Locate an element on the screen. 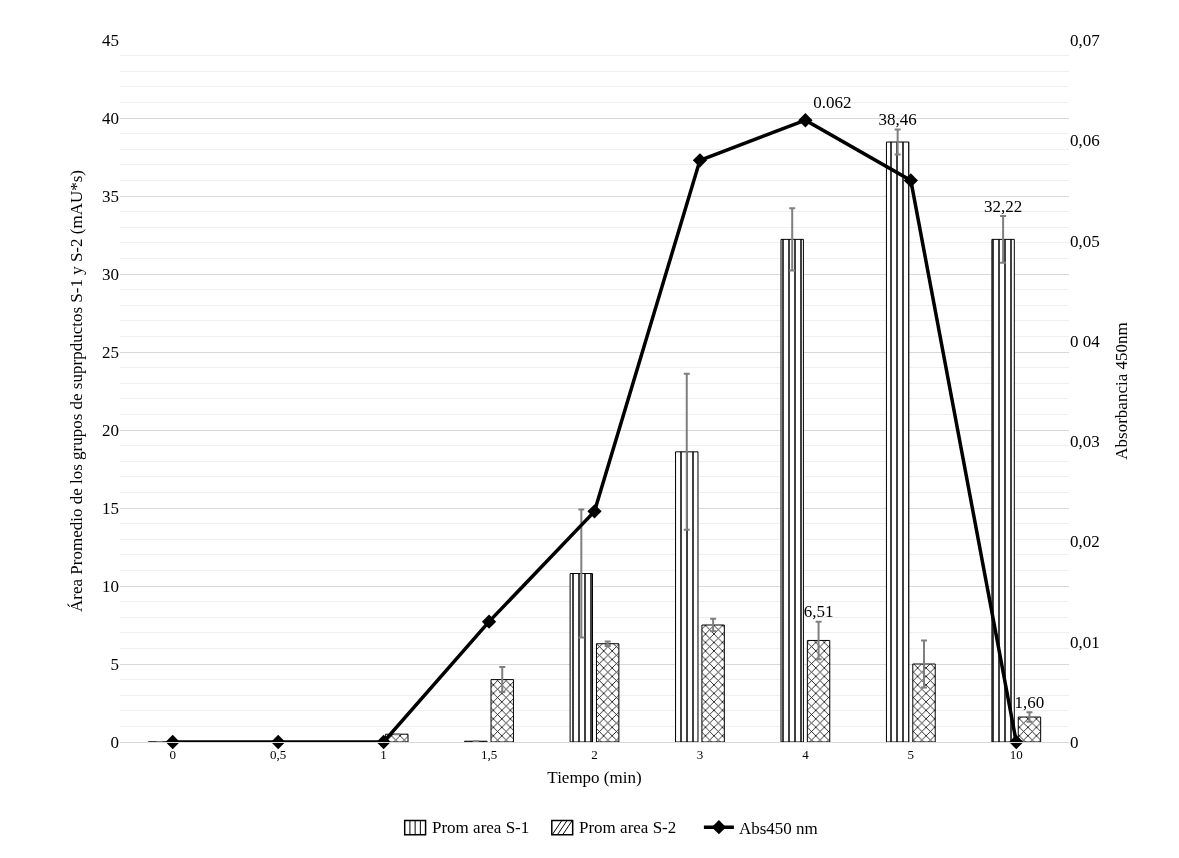  y-tick-label: 30 is located at coordinates (110, 274).